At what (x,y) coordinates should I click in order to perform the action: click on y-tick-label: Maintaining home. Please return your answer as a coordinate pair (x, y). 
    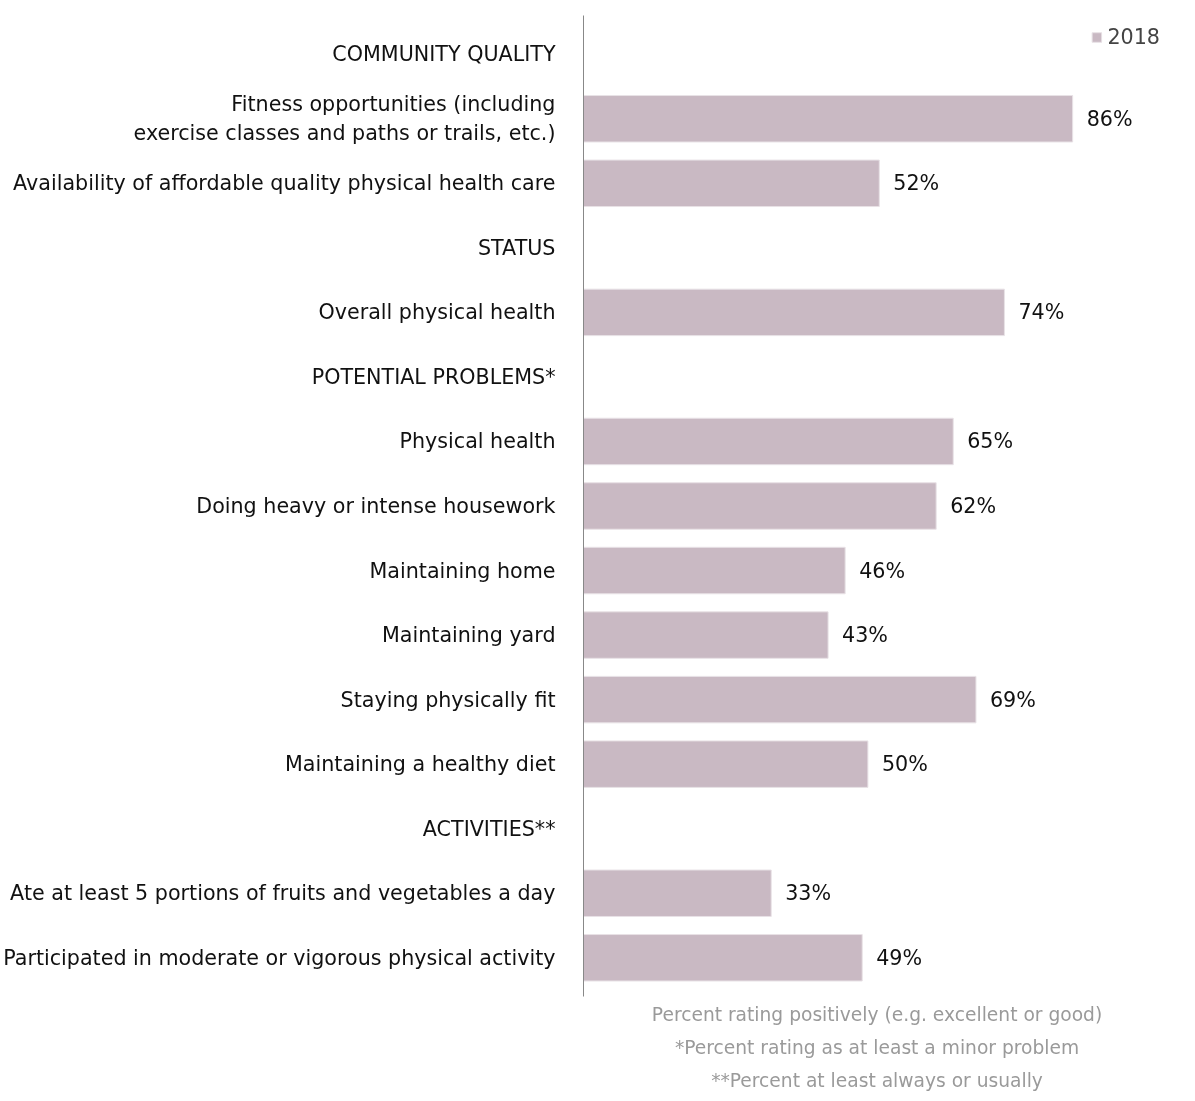
    Looking at the image, I should click on (462, 570).